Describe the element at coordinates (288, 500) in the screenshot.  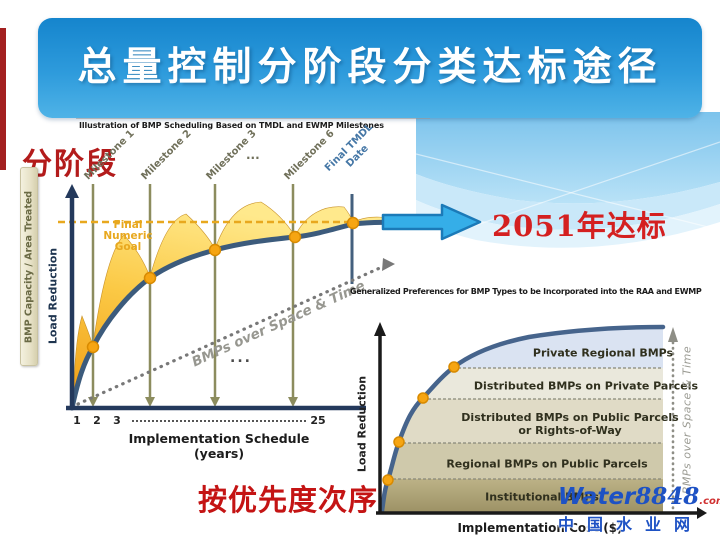
I see `priority-order-annotation: 按优先度次序` at that location.